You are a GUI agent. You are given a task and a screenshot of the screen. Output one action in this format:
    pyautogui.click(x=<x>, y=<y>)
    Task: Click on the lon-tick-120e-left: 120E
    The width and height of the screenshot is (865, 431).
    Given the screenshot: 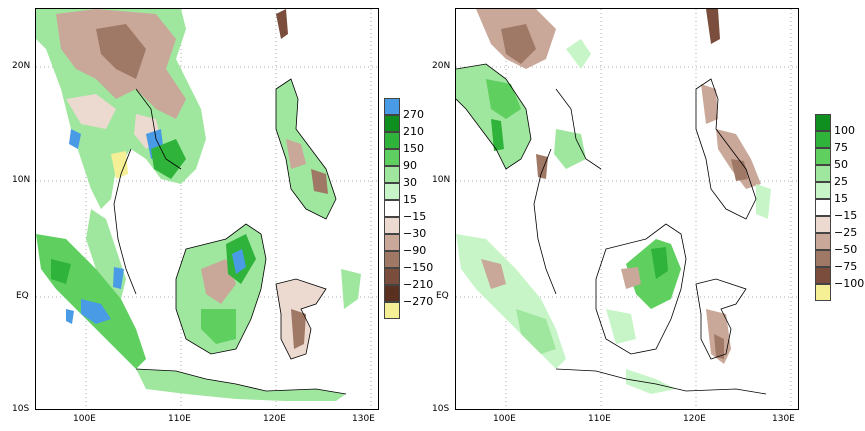 What is the action you would take?
    pyautogui.click(x=274, y=419)
    